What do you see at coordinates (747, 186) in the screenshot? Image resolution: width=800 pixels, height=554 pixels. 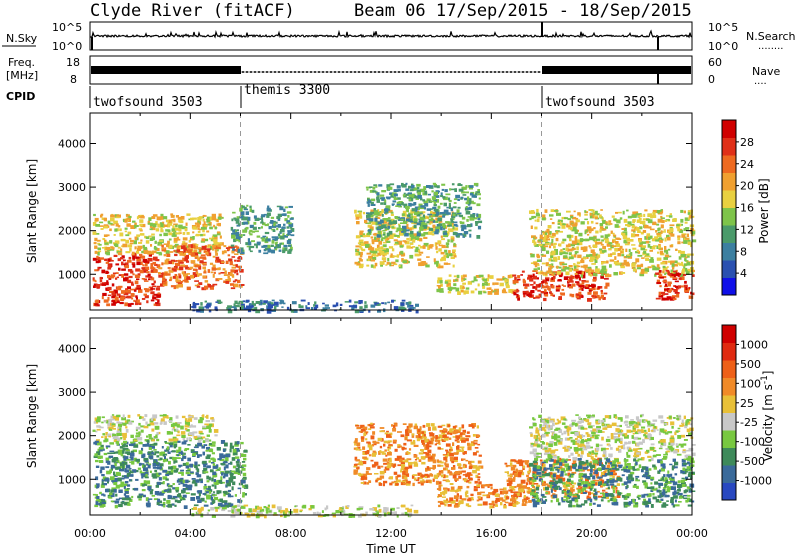 I see `power-colorbar-tick-5: 20` at bounding box center [747, 186].